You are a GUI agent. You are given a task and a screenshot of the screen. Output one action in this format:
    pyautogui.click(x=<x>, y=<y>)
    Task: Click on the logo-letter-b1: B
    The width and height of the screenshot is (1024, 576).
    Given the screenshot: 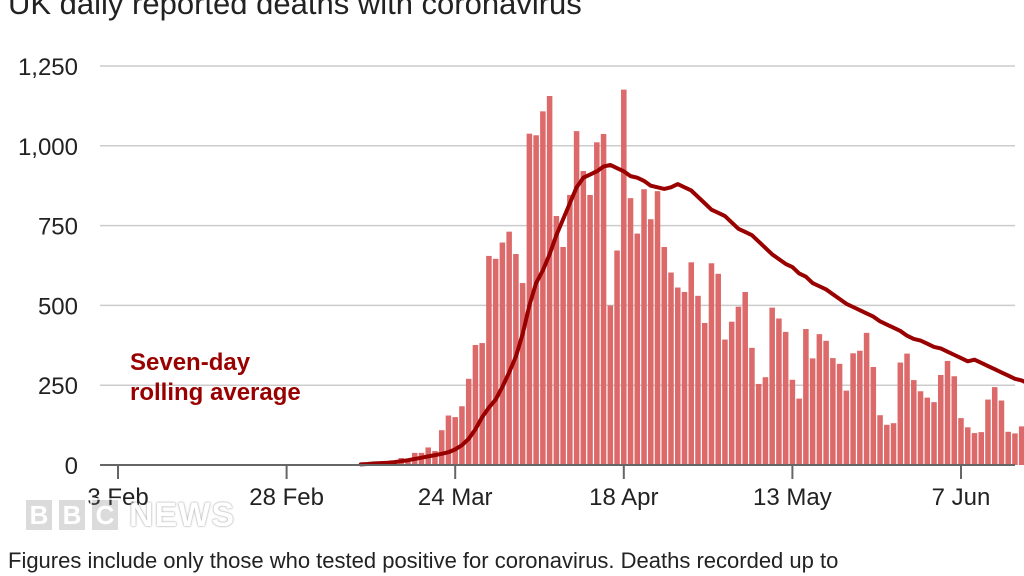 What is the action you would take?
    pyautogui.click(x=39, y=515)
    